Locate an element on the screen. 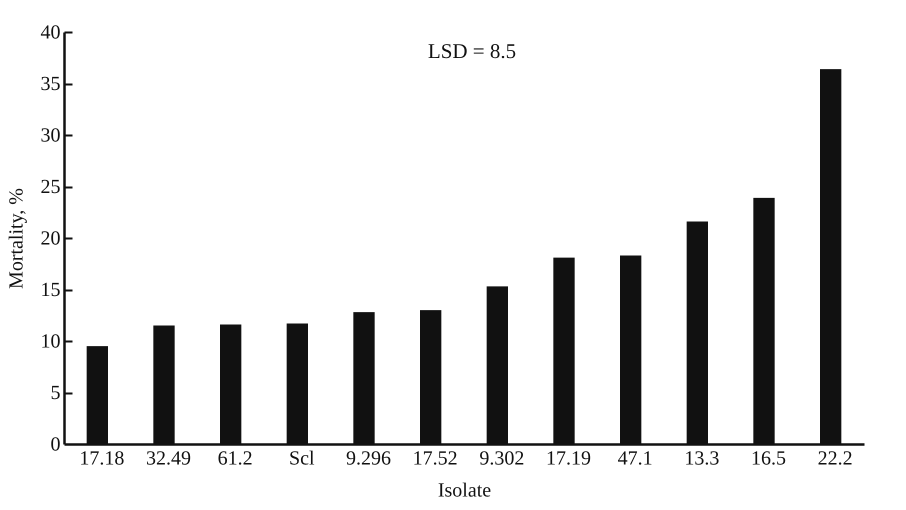  x-tick-label: 61.2 is located at coordinates (235, 459).